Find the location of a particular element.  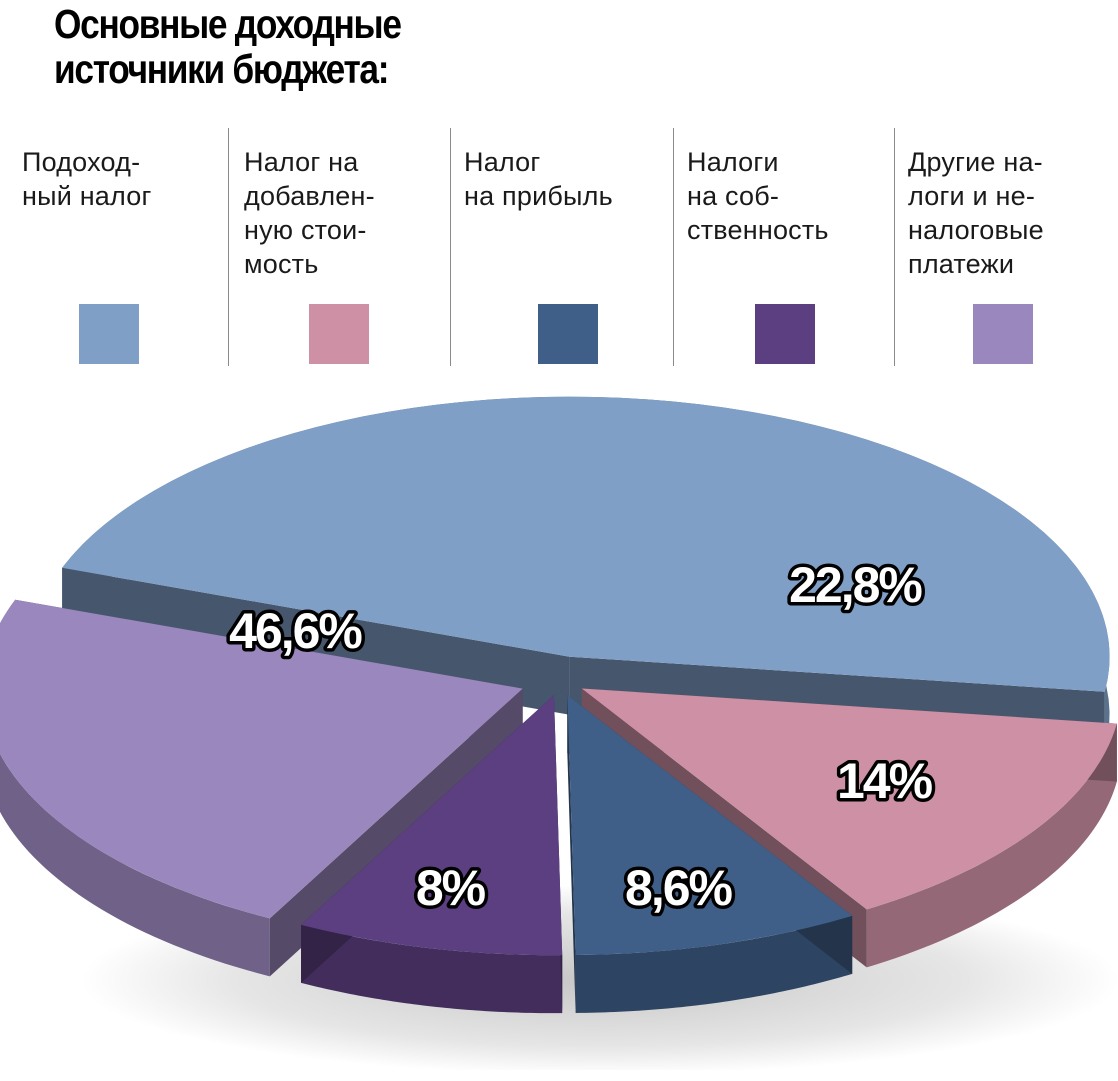

legend-label: Подоход- ный налог is located at coordinates (87, 179).